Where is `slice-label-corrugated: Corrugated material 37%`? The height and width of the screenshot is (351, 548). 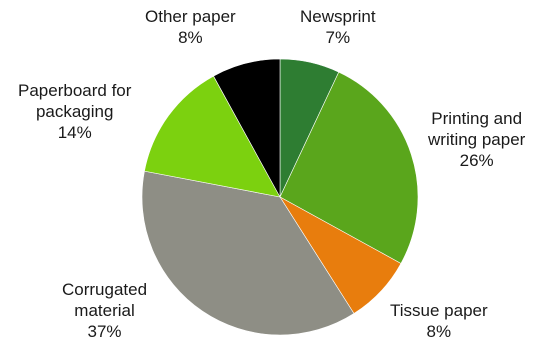 slice-label-corrugated: Corrugated material 37% is located at coordinates (104, 310).